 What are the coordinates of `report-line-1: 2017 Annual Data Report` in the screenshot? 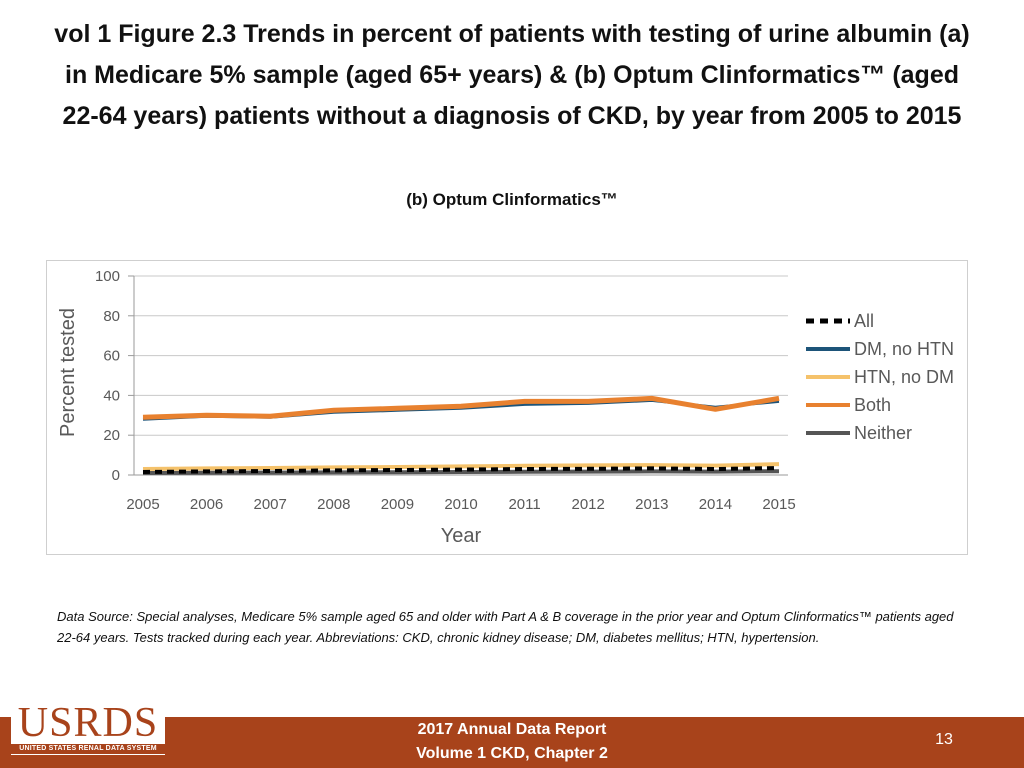 It's located at (512, 729).